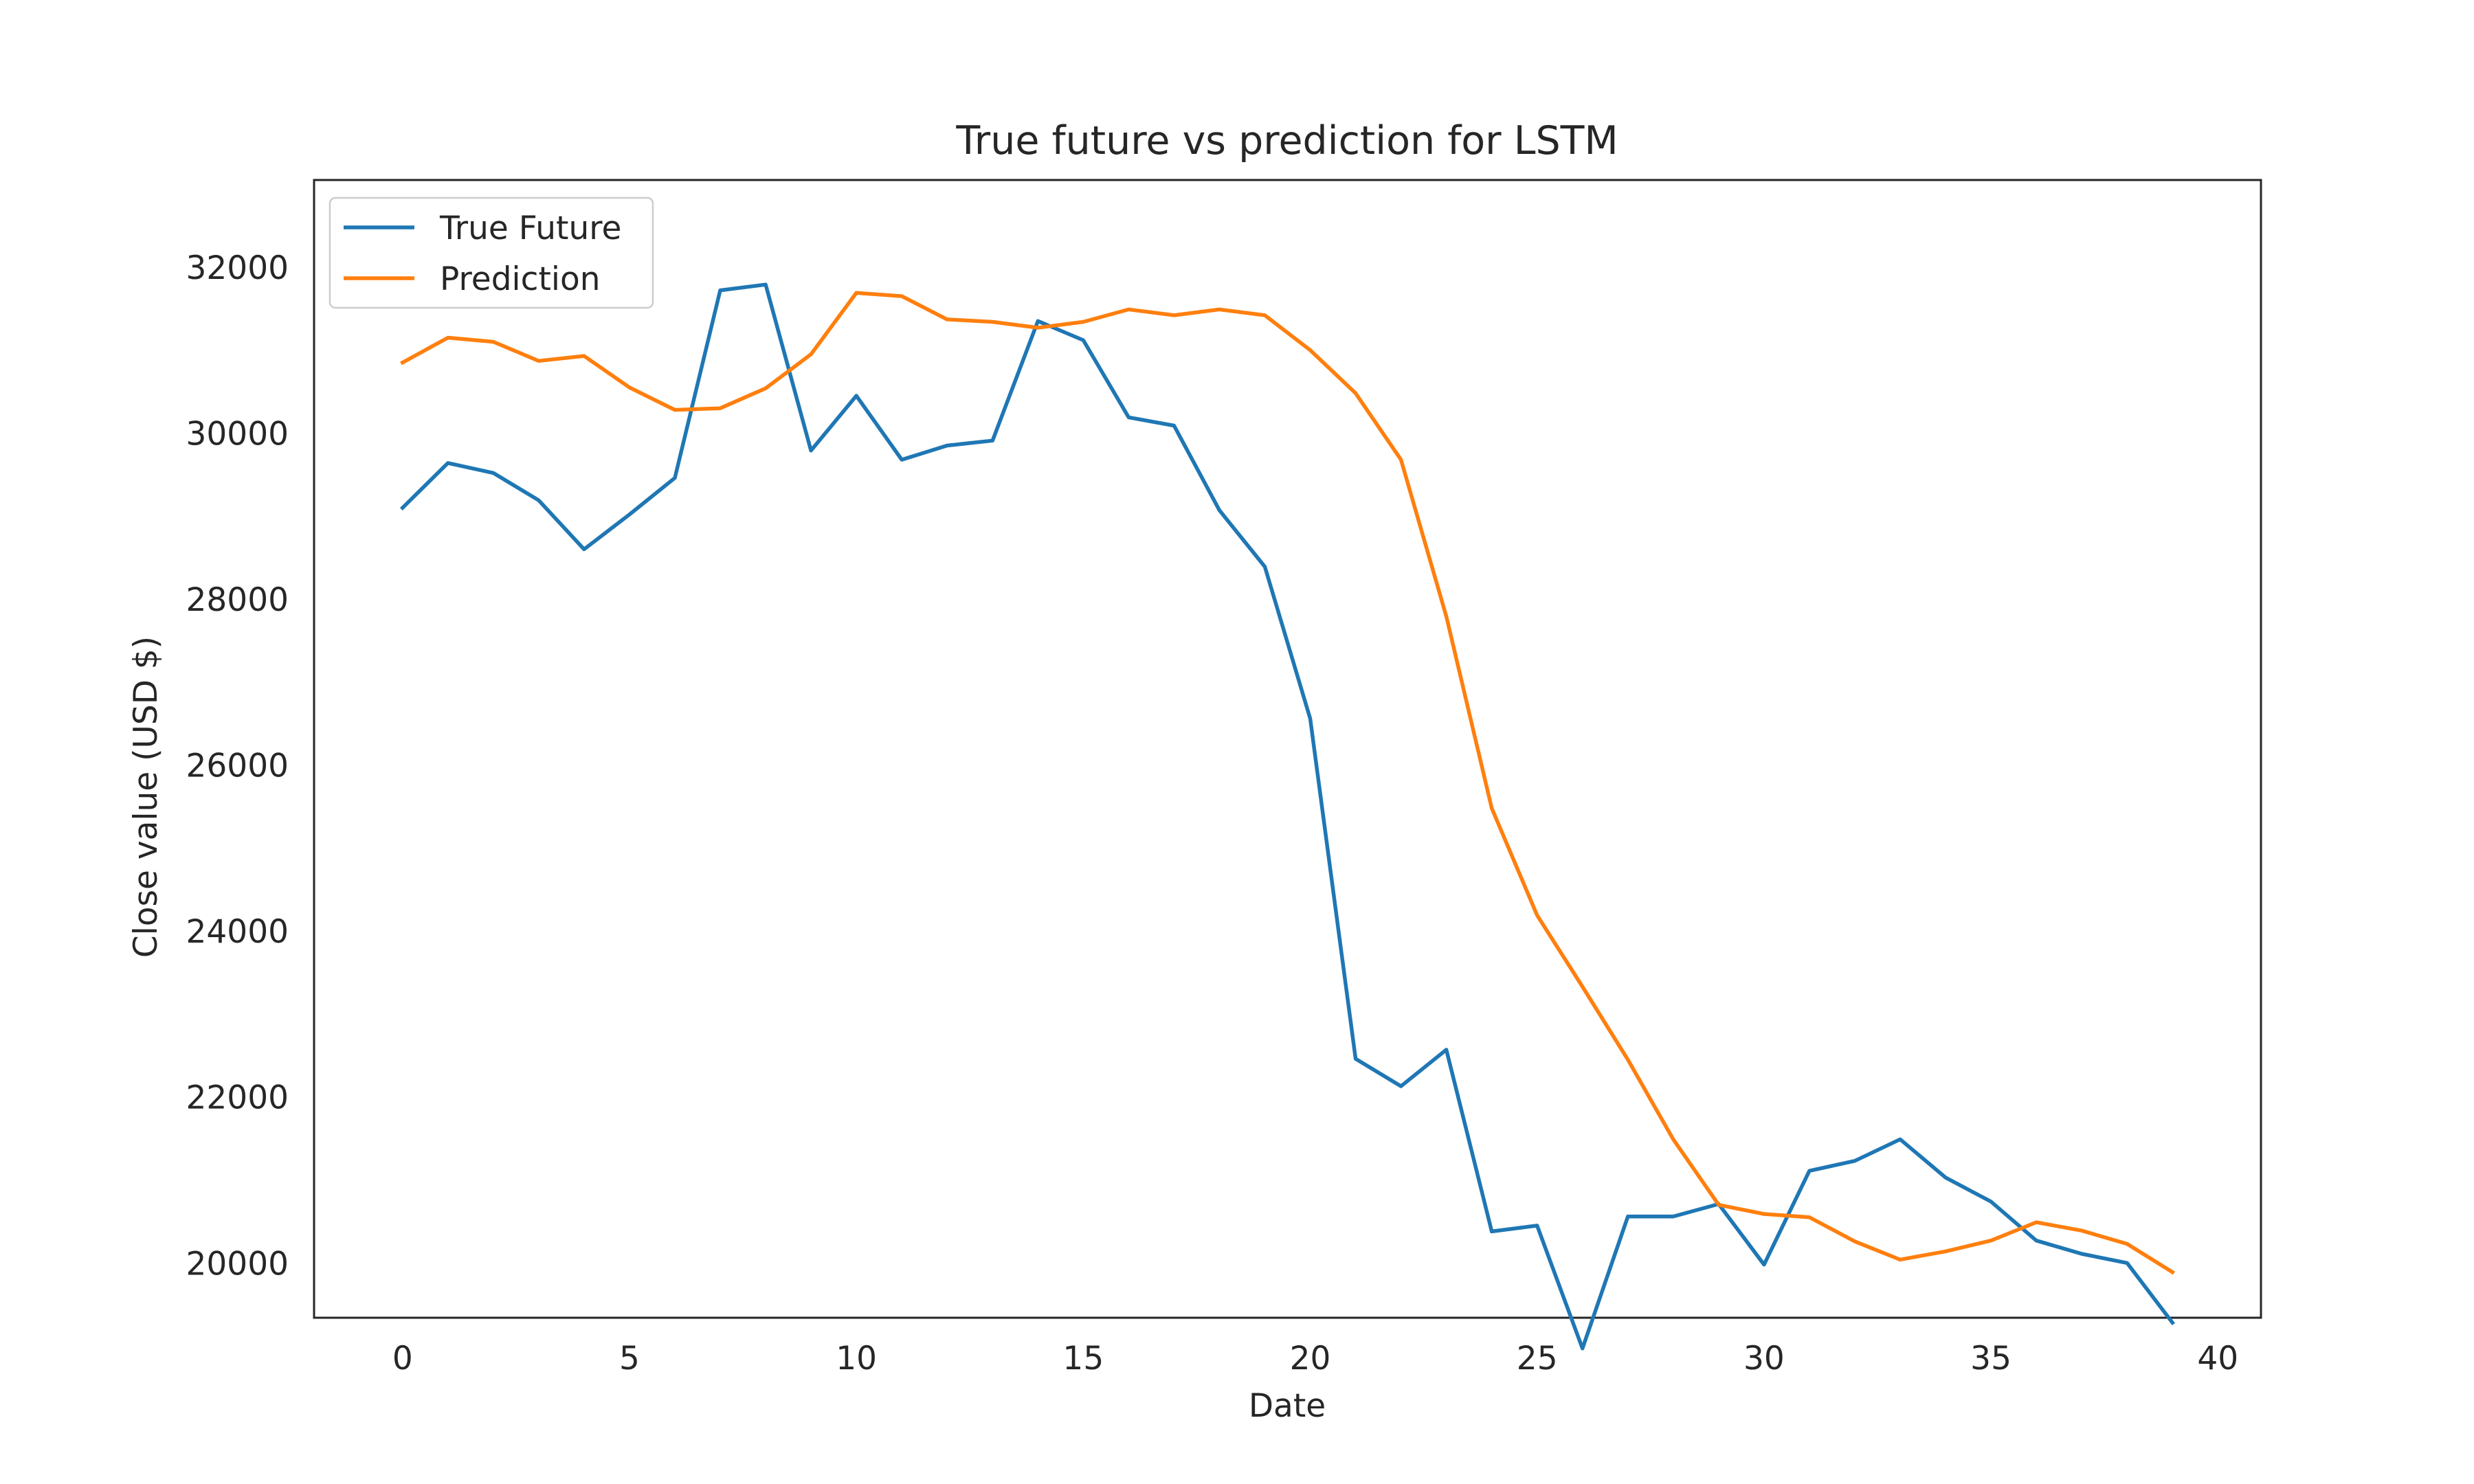 This screenshot has height=1484, width=2474. I want to click on x-tick-label: 15, so click(1083, 1359).